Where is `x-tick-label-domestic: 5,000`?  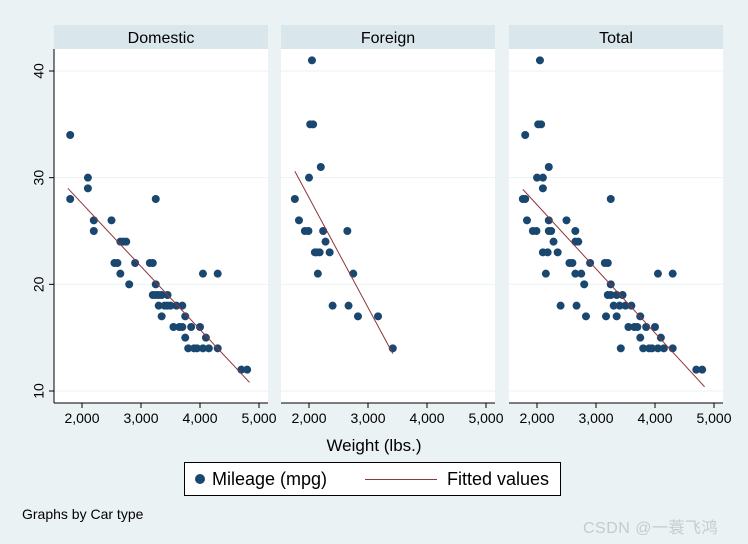
x-tick-label-domestic: 5,000 is located at coordinates (258, 418).